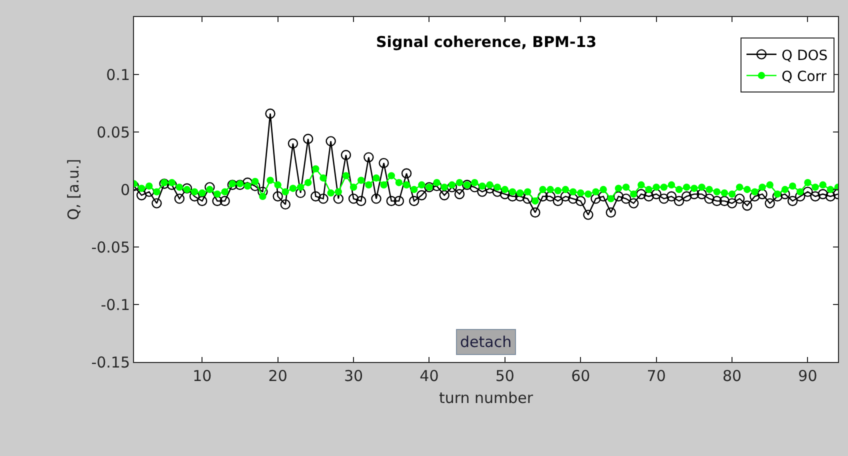 The height and width of the screenshot is (456, 848). What do you see at coordinates (110, 362) in the screenshot?
I see `y-tick-label: -0.15` at bounding box center [110, 362].